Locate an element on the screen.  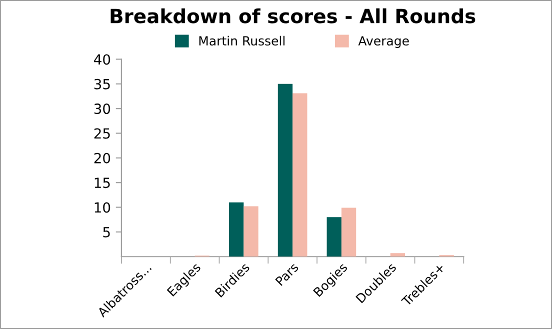
y-tick-label: 35 is located at coordinates (102, 84).